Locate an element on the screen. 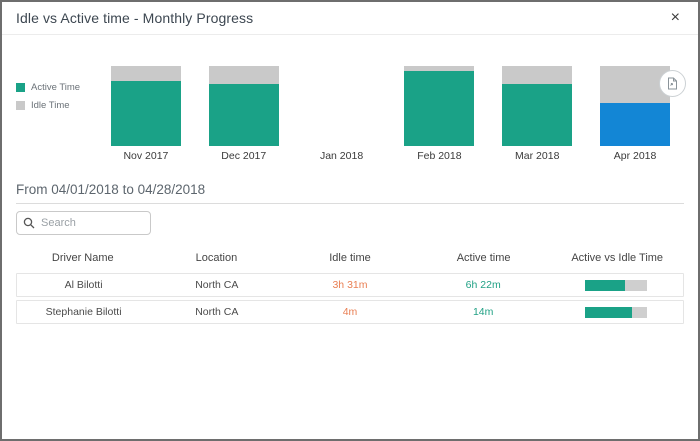  chart-legend: Active Time Idle Time is located at coordinates (56, 106).